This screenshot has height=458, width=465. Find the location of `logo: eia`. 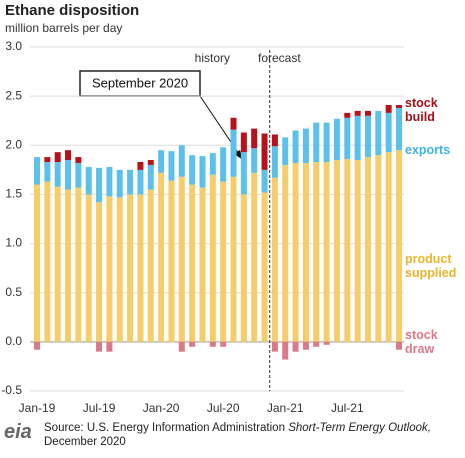

logo: eia is located at coordinates (18, 432).